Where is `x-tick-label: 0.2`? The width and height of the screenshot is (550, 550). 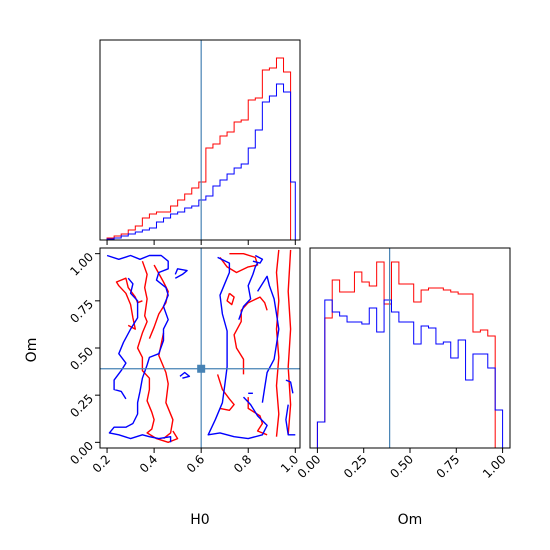 x-tick-label: 0.2 is located at coordinates (101, 463).